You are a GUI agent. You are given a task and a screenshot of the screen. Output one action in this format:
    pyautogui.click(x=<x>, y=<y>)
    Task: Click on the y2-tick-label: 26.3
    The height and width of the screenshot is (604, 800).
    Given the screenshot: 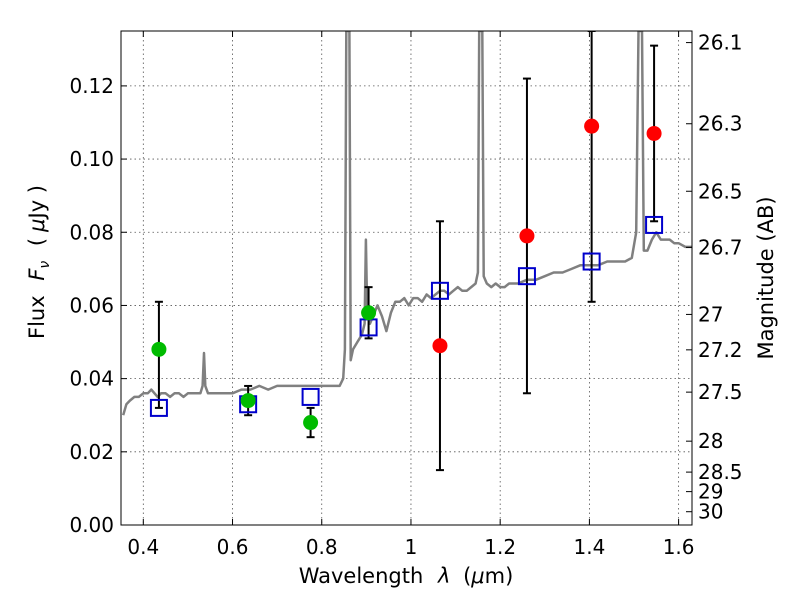 What is the action you would take?
    pyautogui.click(x=720, y=124)
    